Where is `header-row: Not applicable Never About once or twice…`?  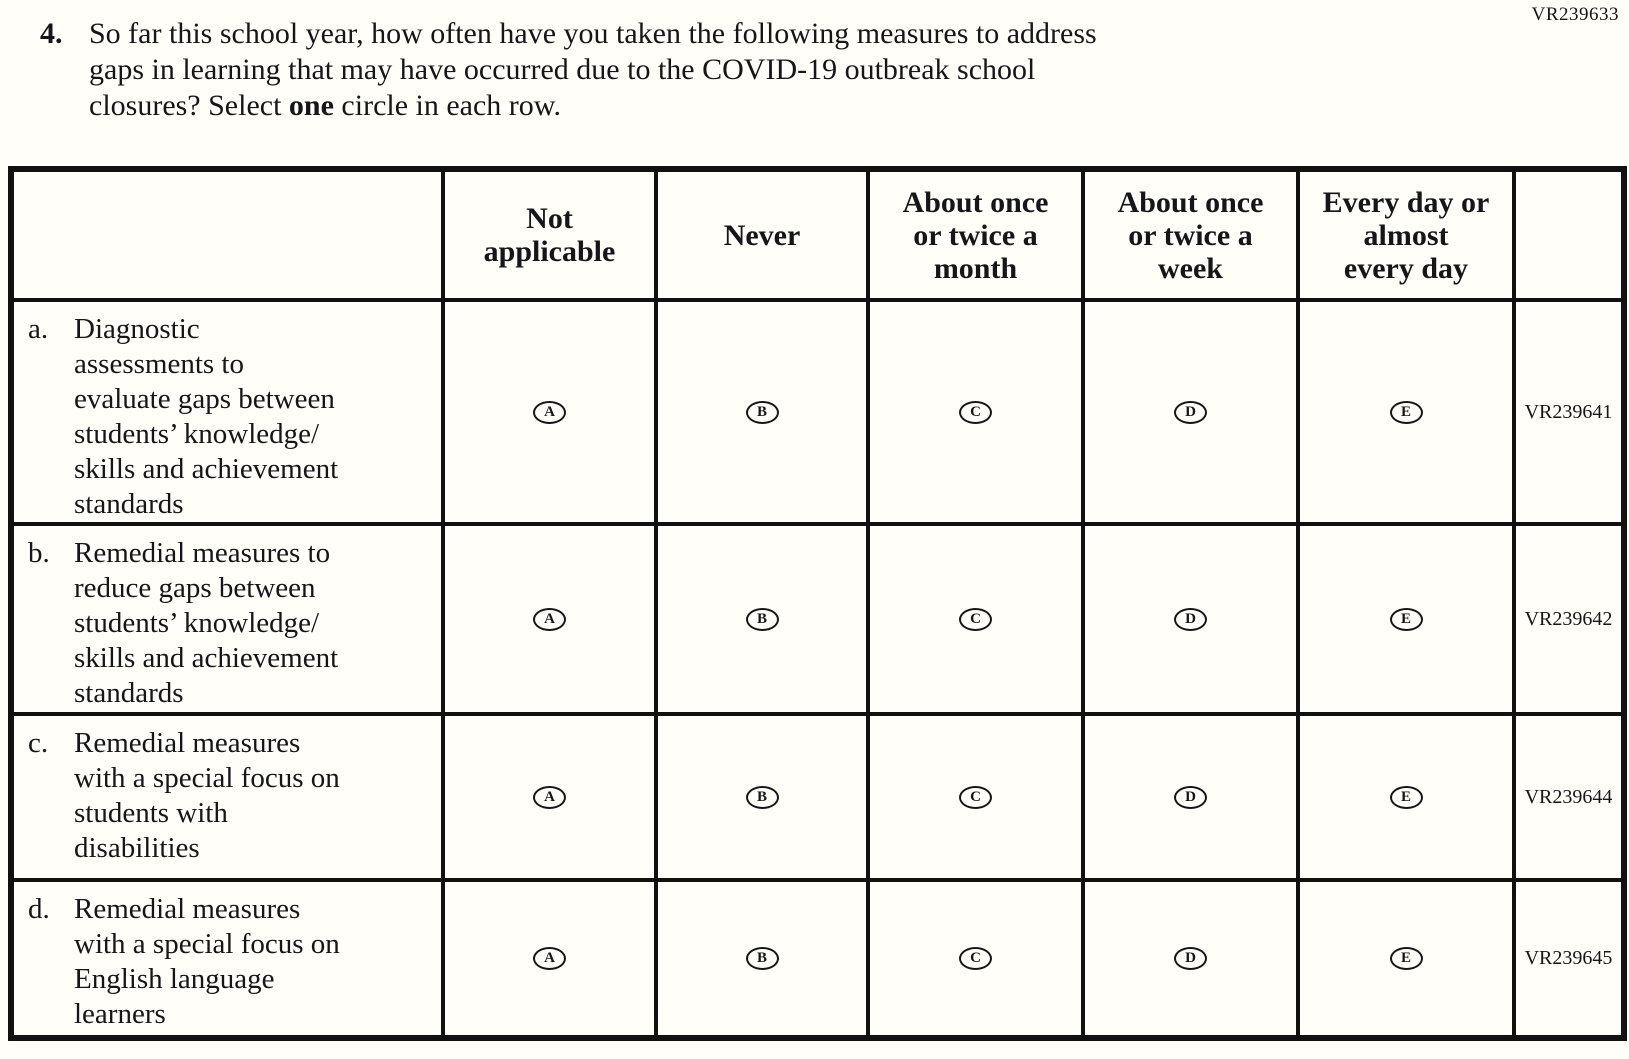 header-row: Not applicable Never About once or twice… is located at coordinates (817, 234).